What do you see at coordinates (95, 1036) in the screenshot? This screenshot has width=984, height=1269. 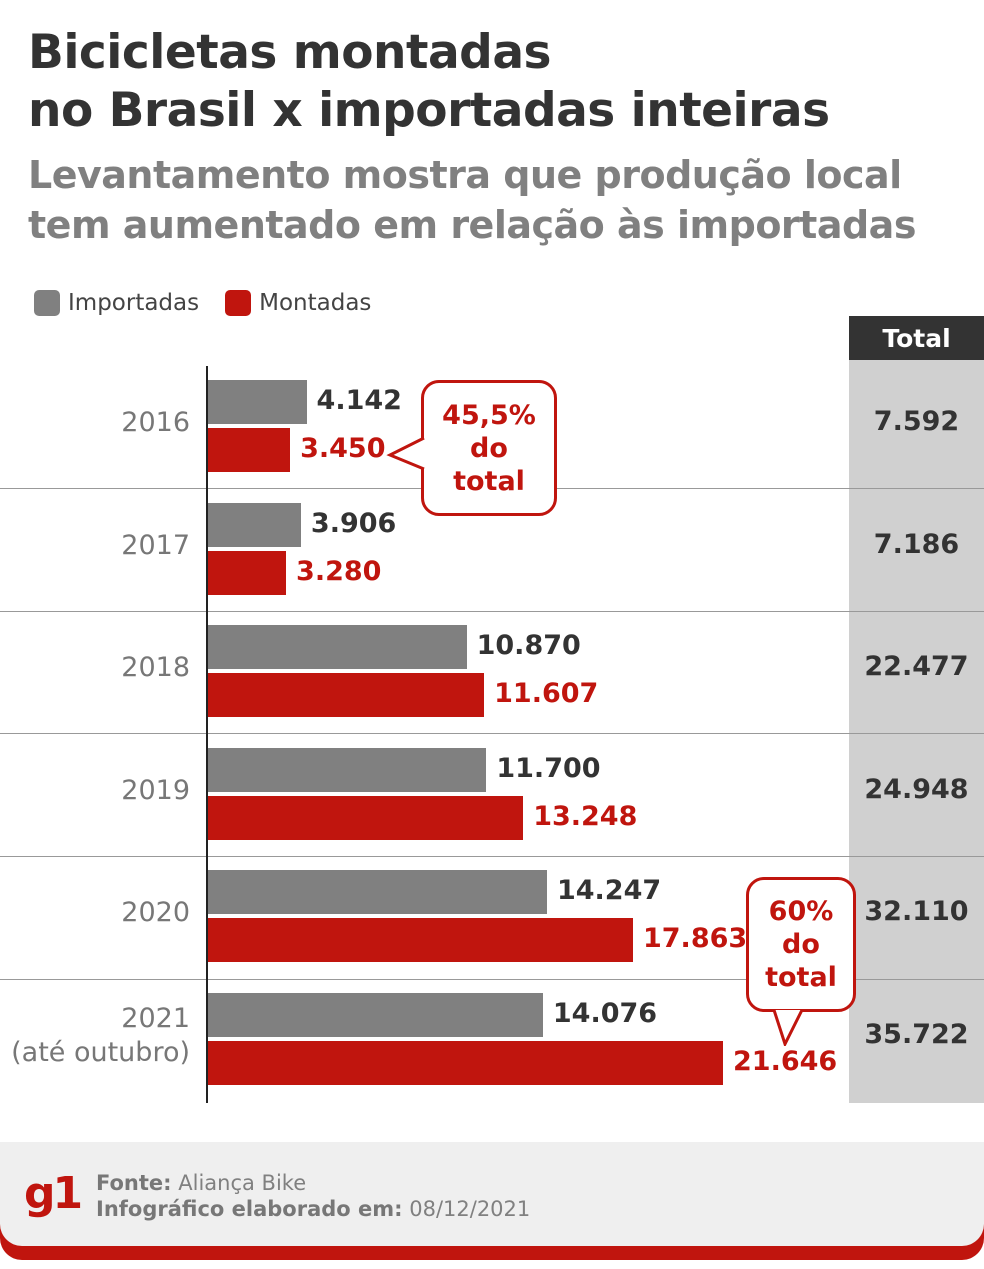 I see `year-label: 2021 (até outubro)` at bounding box center [95, 1036].